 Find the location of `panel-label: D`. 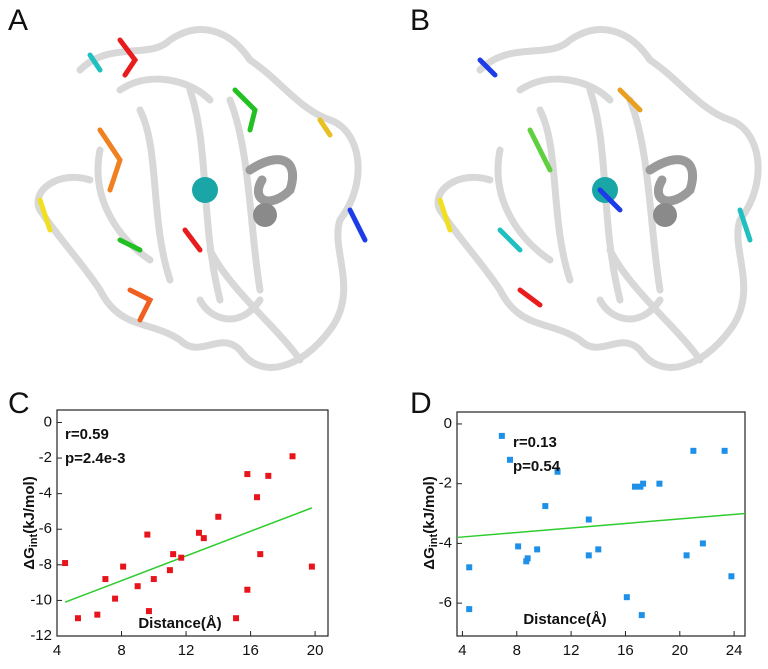

panel-label: D is located at coordinates (421, 403).